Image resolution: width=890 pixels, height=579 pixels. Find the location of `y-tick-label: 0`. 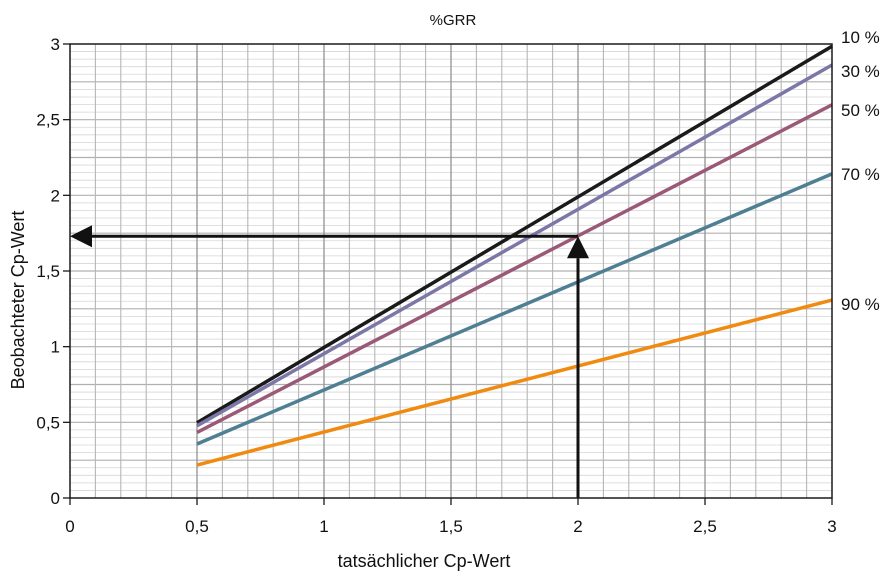

y-tick-label: 0 is located at coordinates (55, 498).